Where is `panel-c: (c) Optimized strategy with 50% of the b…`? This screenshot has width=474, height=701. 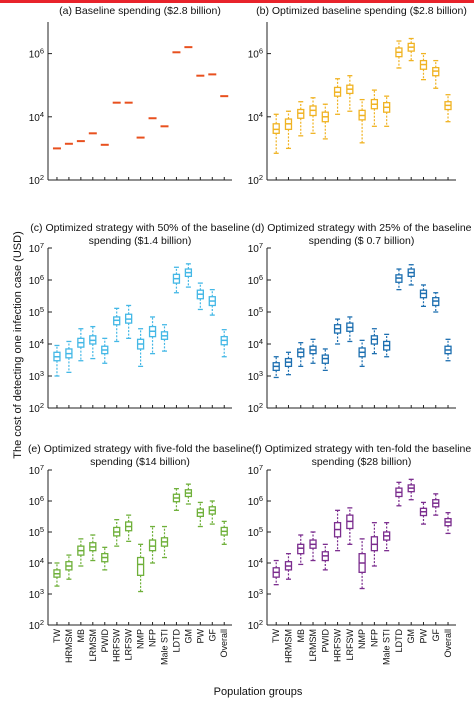
panel-c: (c) Optimized strategy with 50% of the b… is located at coordinates (139, 318).